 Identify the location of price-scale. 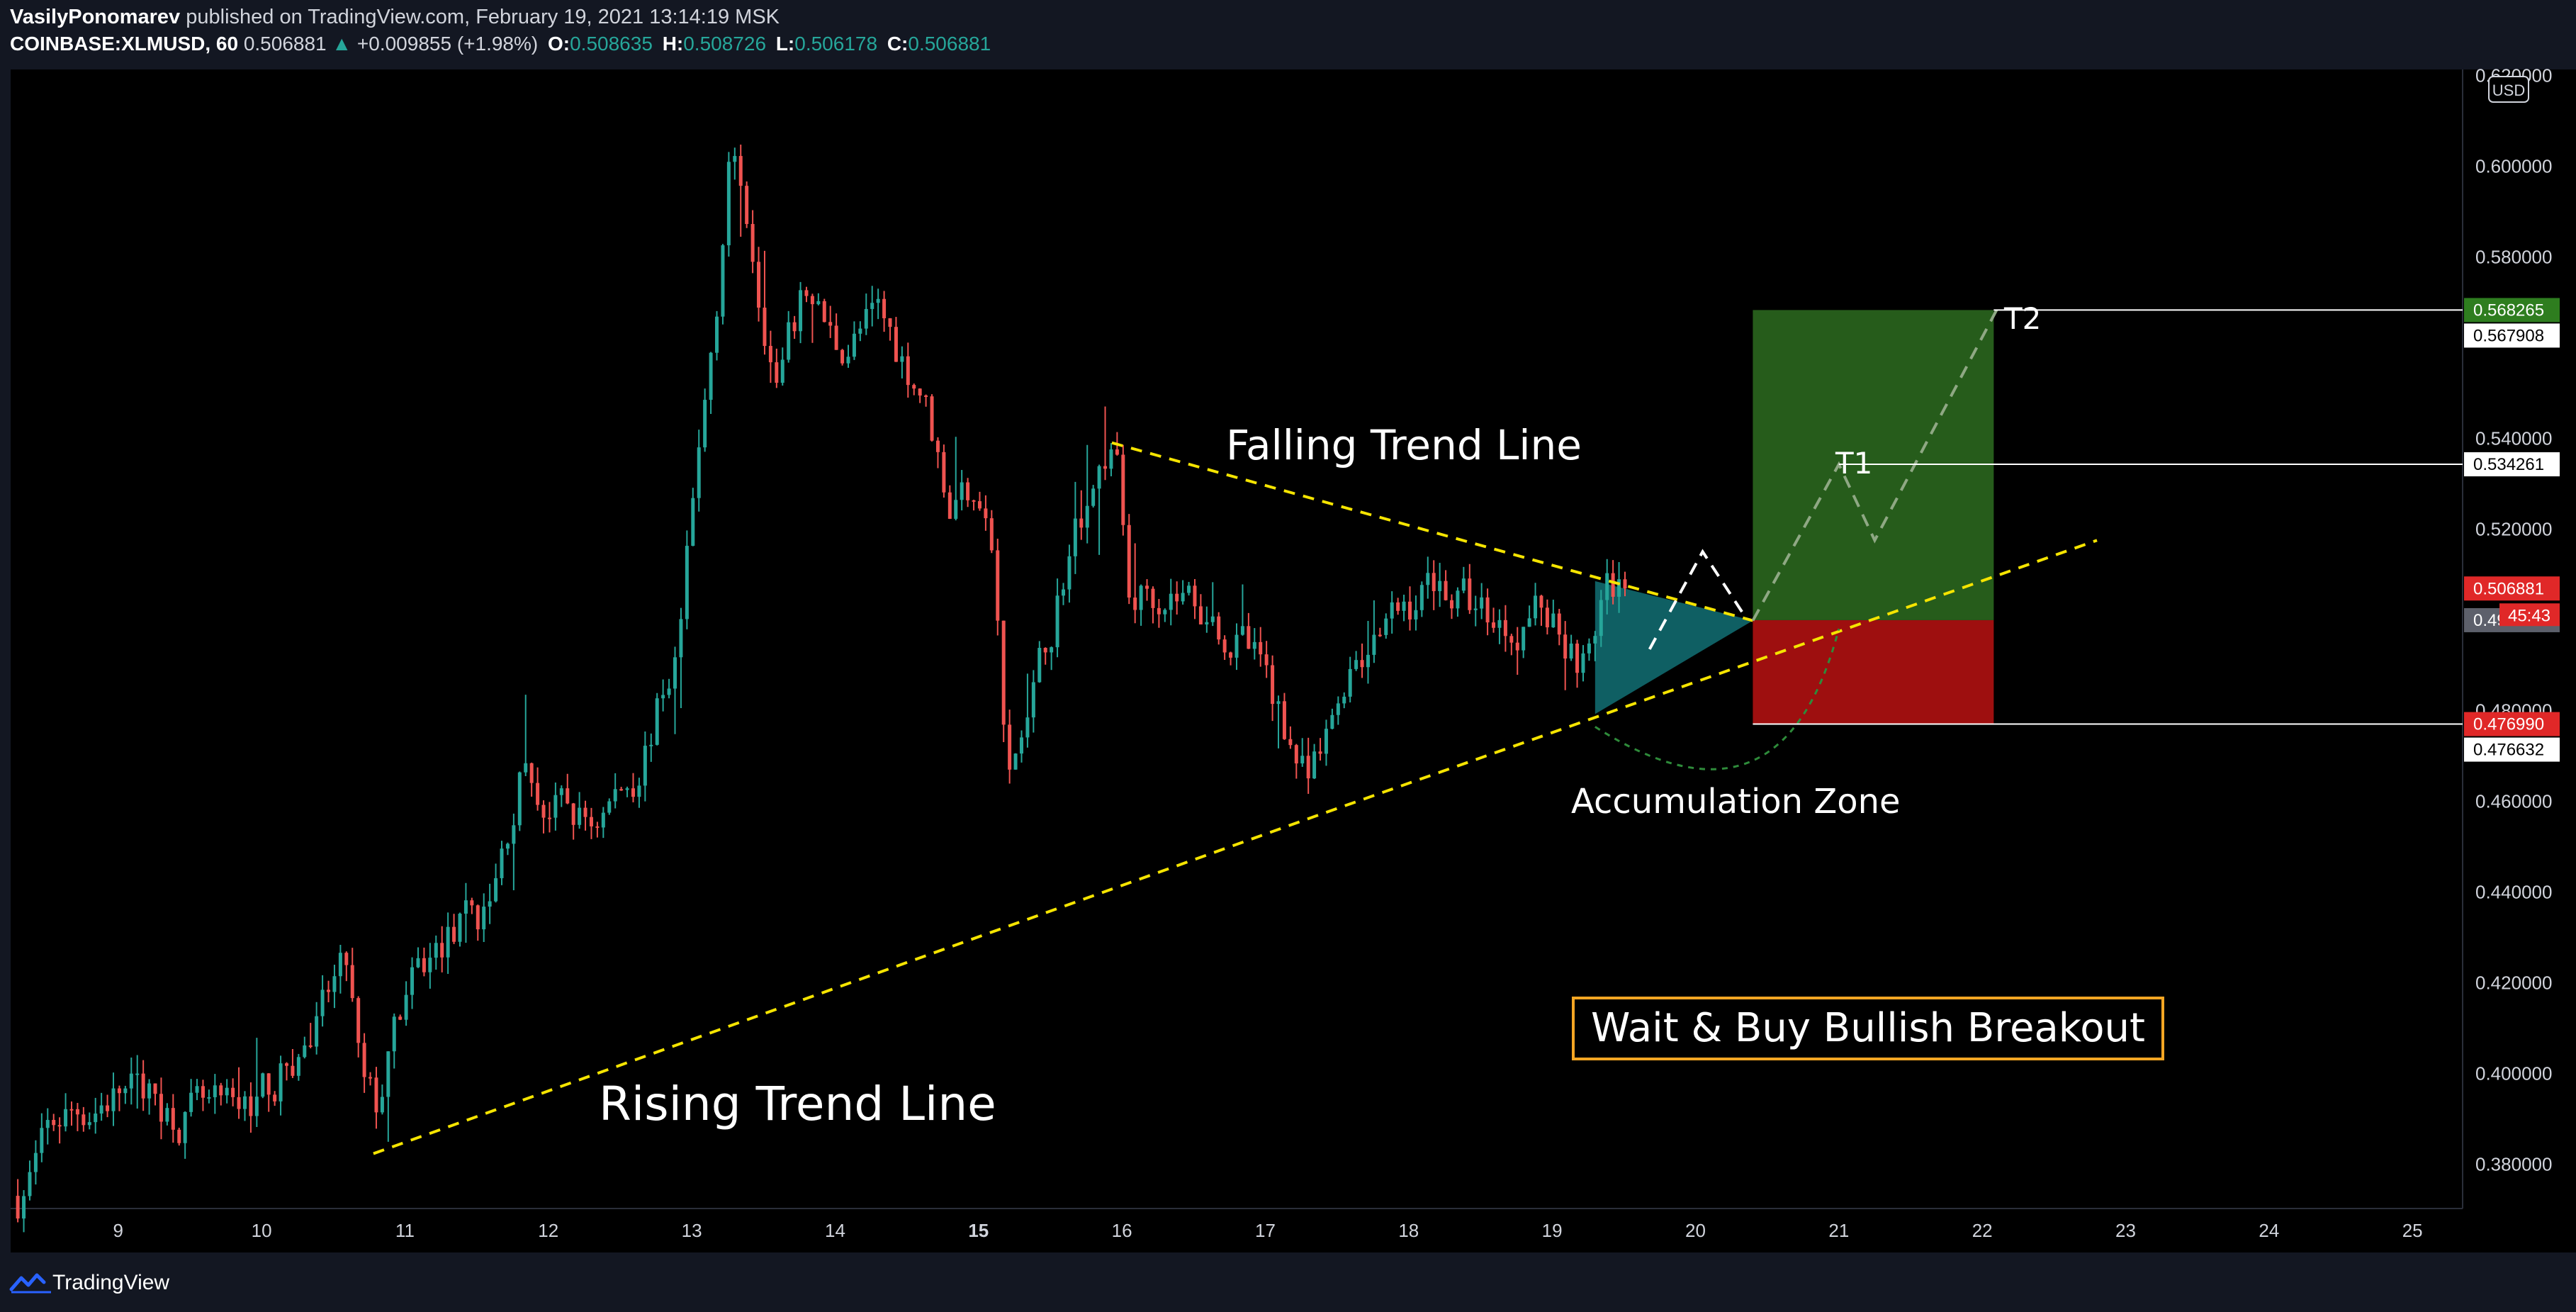
(2519, 660).